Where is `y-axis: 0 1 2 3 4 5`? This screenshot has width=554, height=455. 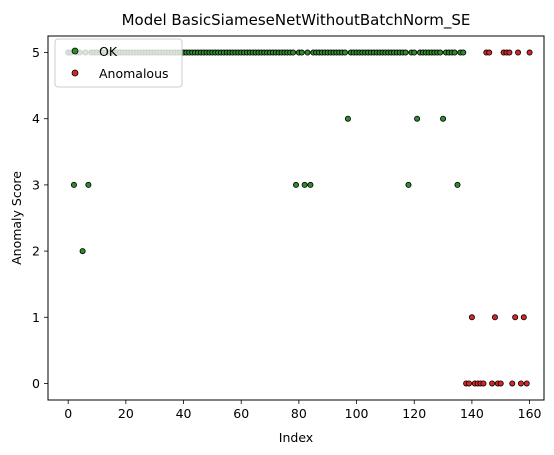
y-axis: 0 1 2 3 4 5 is located at coordinates (40, 218).